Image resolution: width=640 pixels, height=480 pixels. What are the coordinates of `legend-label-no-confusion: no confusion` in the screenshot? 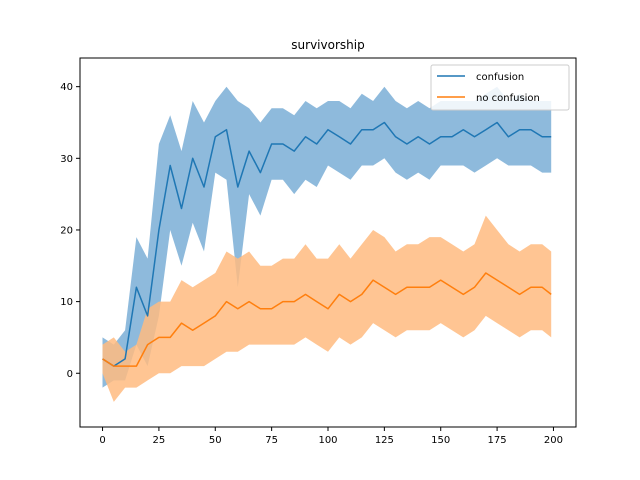 It's located at (508, 98).